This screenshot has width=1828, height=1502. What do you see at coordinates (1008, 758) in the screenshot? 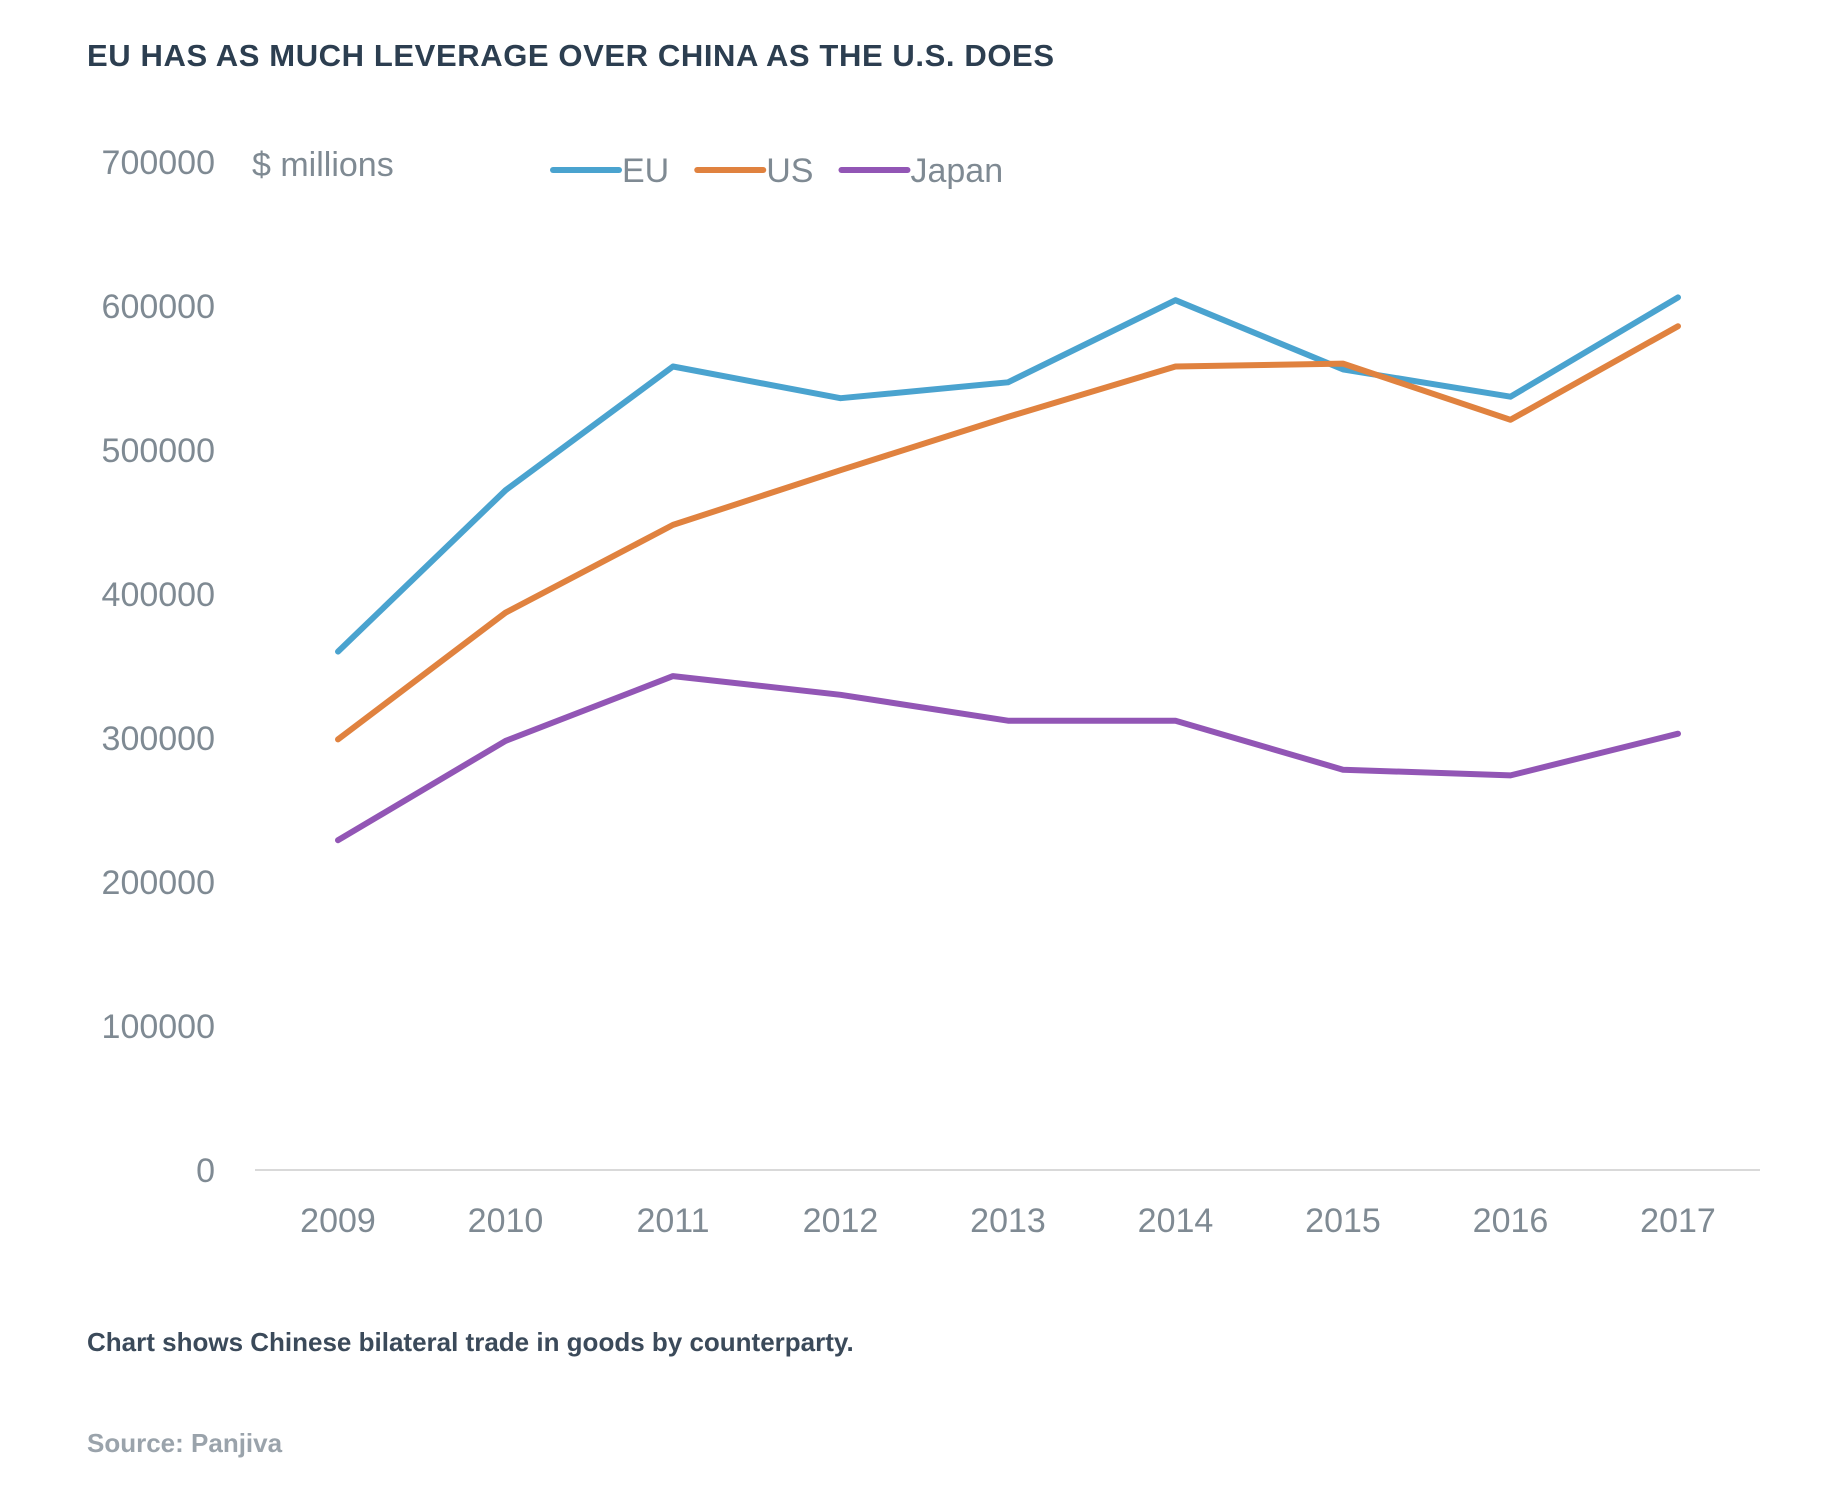
I see `series-line-japan` at bounding box center [1008, 758].